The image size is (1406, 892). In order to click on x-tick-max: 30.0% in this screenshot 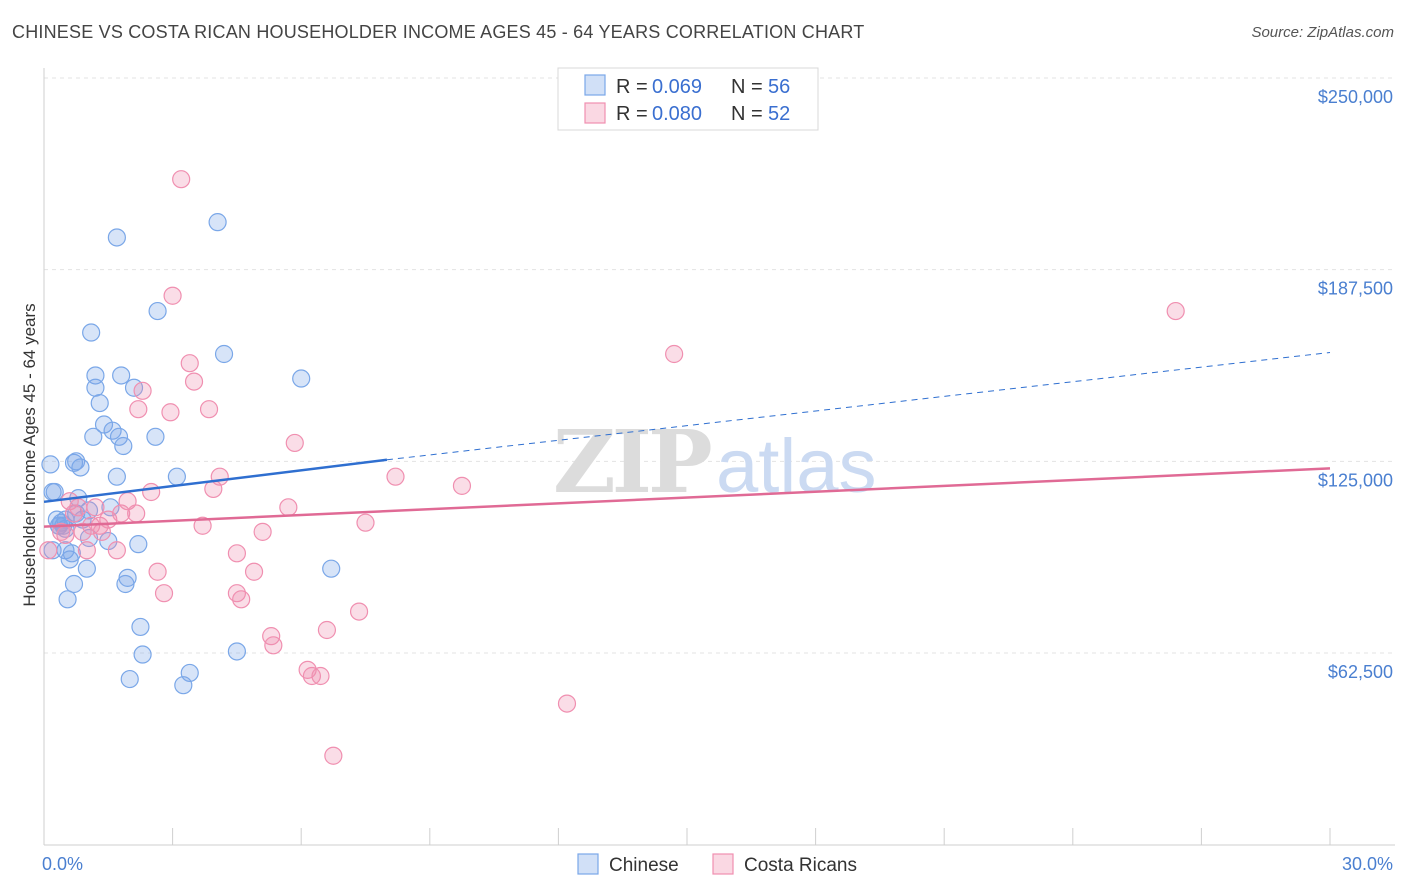, I will do `click(1367, 864)`.